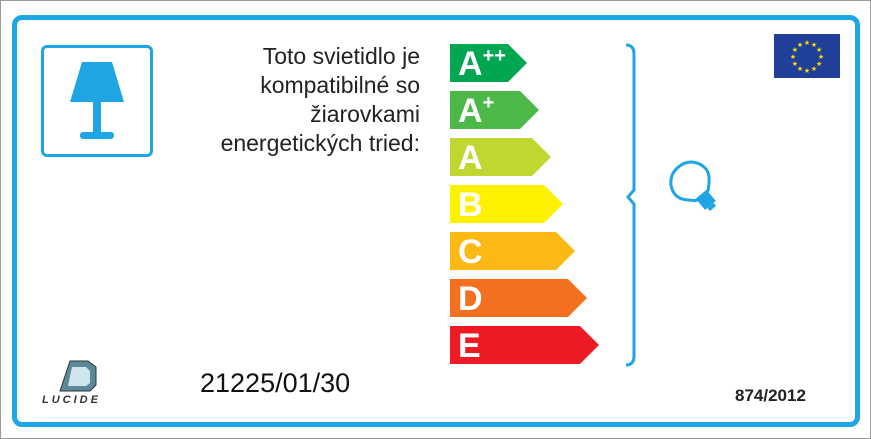 Image resolution: width=871 pixels, height=439 pixels. What do you see at coordinates (470, 299) in the screenshot?
I see `class-letter: D` at bounding box center [470, 299].